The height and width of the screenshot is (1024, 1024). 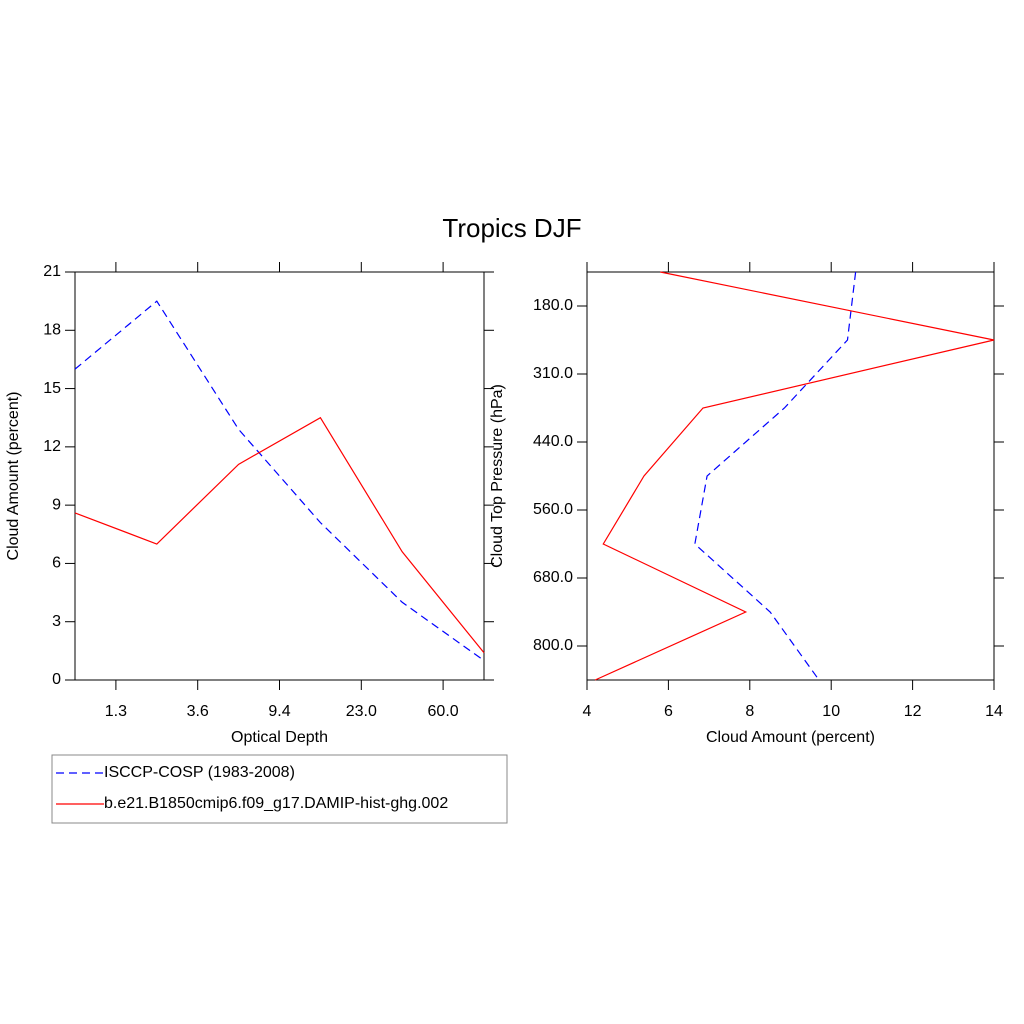 What do you see at coordinates (116, 711) in the screenshot?
I see `x-tick-label: 1.3` at bounding box center [116, 711].